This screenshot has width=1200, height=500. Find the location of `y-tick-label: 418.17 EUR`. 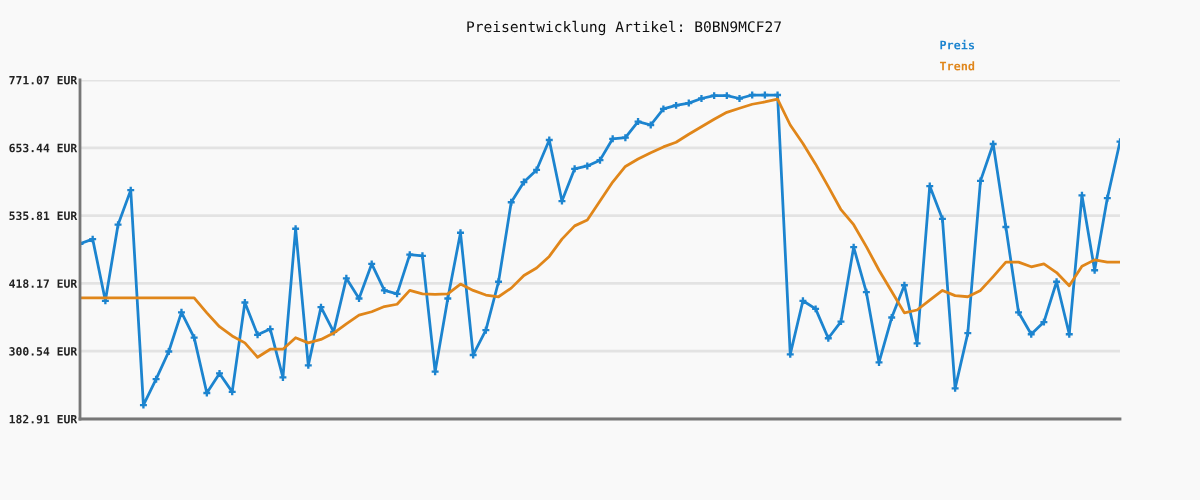

y-tick-label: 418.17 EUR is located at coordinates (43, 283).